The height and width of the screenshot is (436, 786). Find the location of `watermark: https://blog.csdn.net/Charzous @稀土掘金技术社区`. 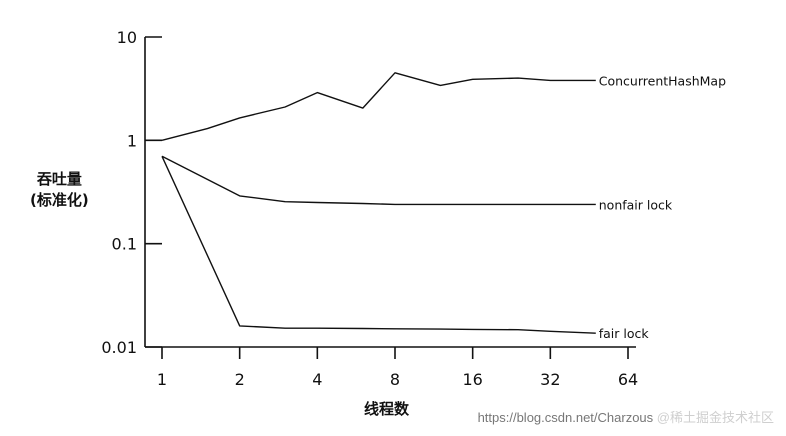

watermark: https://blog.csdn.net/Charzous @稀土掘金技术社区 is located at coordinates (626, 416).